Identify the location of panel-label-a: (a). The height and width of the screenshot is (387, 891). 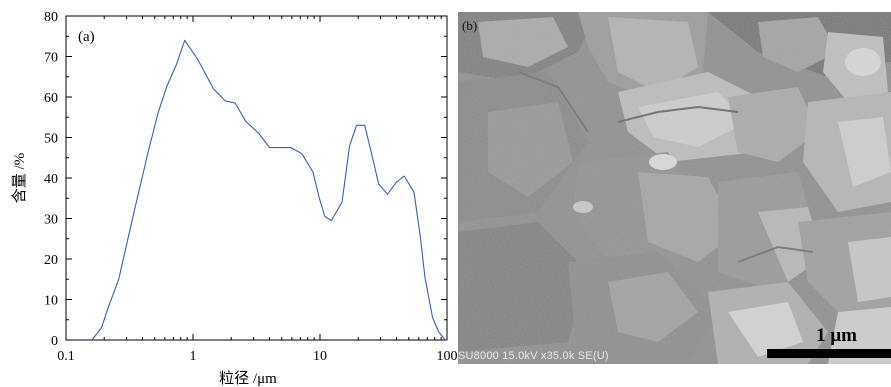
(86, 37).